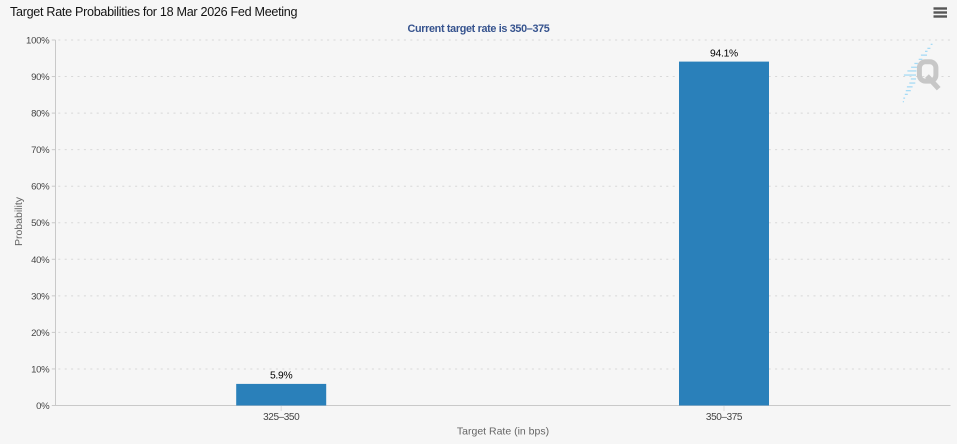 This screenshot has height=444, width=957. Describe the element at coordinates (724, 417) in the screenshot. I see `svg-text: 350–375` at that location.